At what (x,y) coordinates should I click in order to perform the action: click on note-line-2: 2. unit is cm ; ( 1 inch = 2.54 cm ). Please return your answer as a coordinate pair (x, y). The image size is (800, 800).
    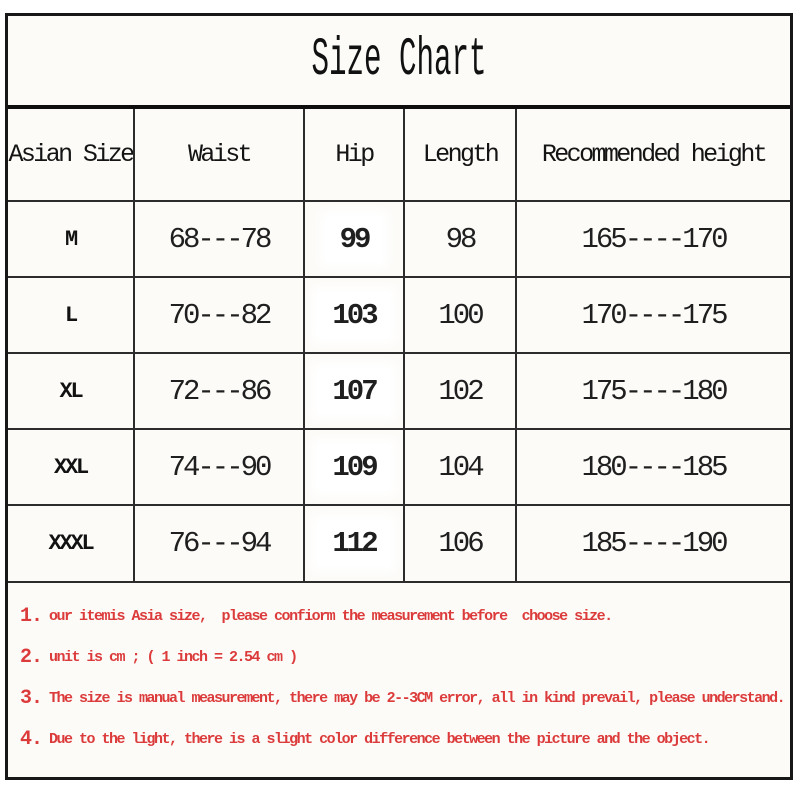
    Looking at the image, I should click on (401, 657).